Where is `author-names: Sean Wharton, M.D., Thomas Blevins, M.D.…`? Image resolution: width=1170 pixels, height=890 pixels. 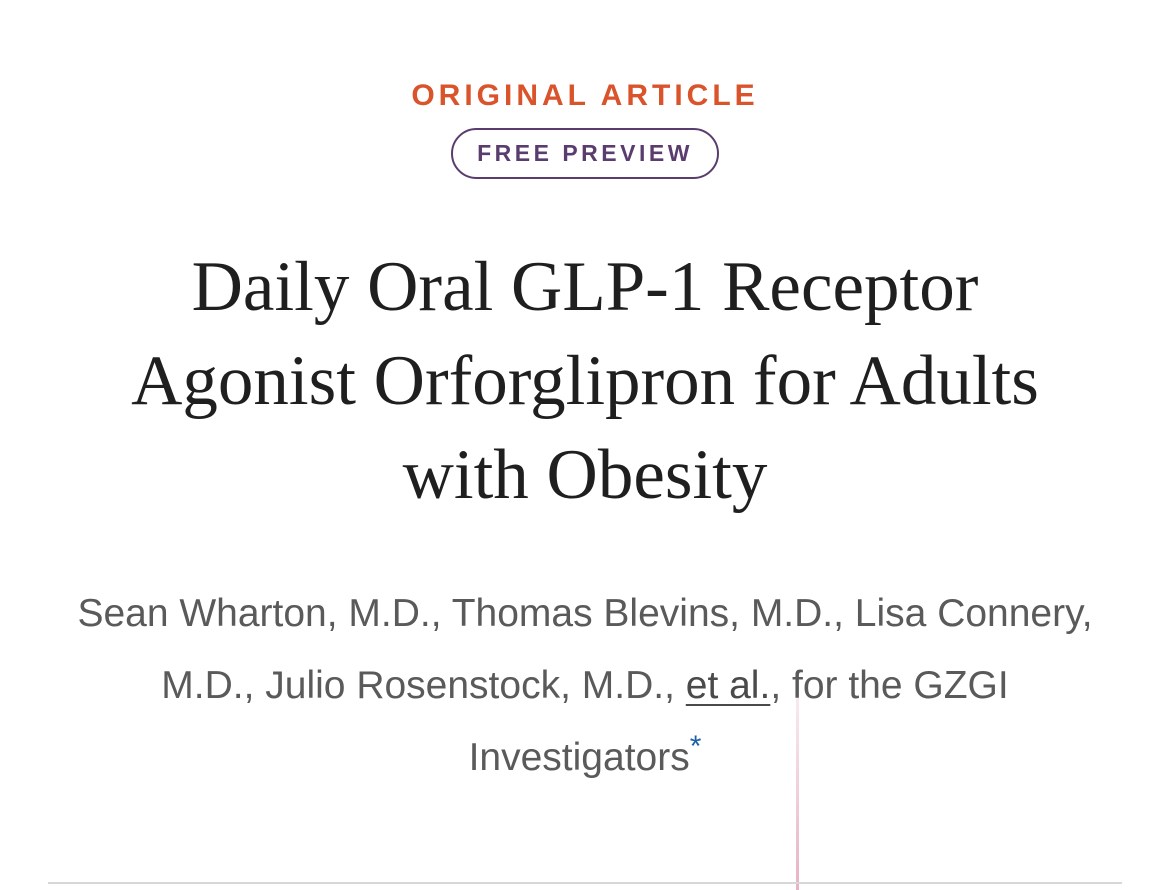 author-names: Sean Wharton, M.D., Thomas Blevins, M.D.… is located at coordinates (585, 649).